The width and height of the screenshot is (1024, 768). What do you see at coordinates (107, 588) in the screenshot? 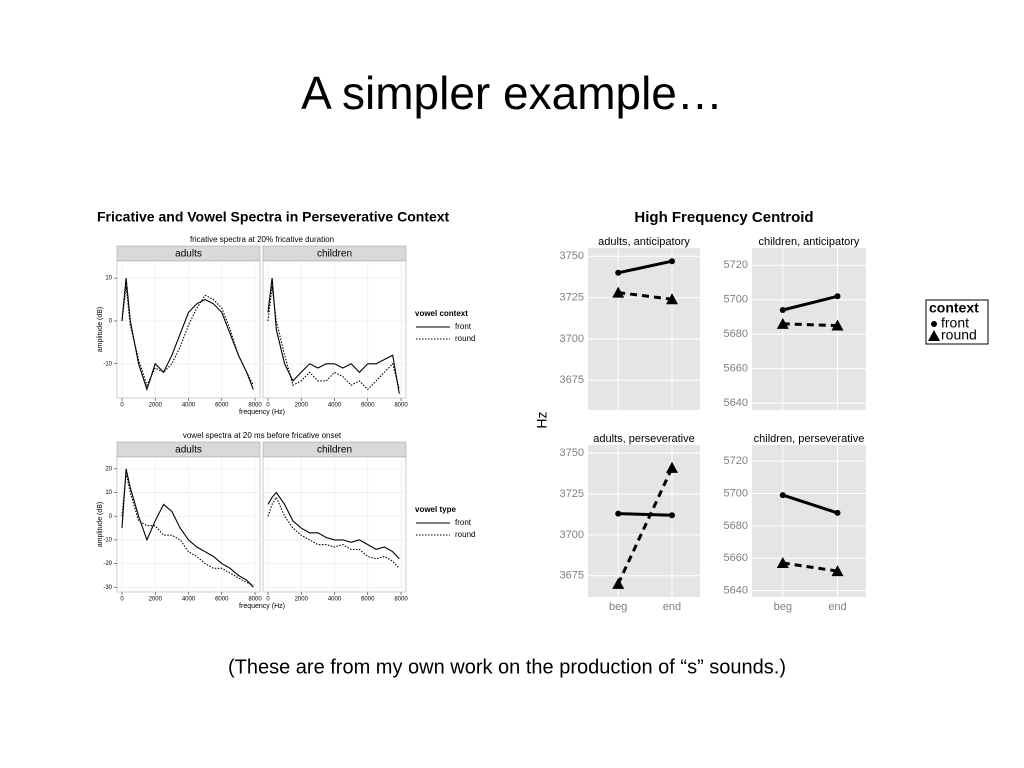
I see `y-tick-label: -30` at bounding box center [107, 588].